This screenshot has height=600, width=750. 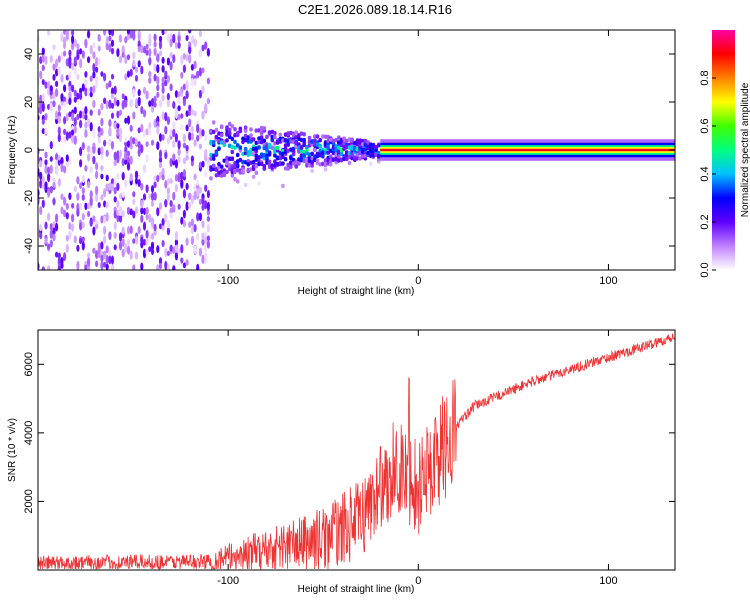 What do you see at coordinates (29, 54) in the screenshot?
I see `spectrogram-ytick-label: 40` at bounding box center [29, 54].